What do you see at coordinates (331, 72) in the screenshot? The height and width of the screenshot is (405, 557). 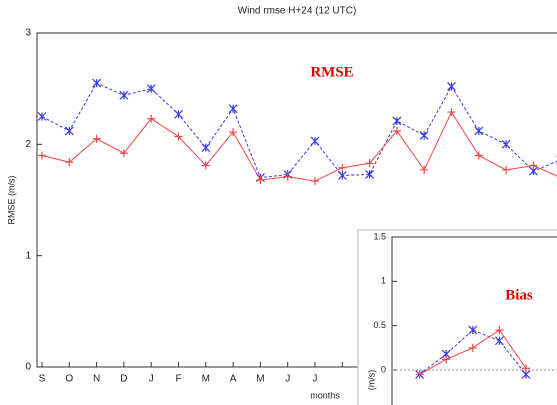 I see `annotation: RMSE` at bounding box center [331, 72].